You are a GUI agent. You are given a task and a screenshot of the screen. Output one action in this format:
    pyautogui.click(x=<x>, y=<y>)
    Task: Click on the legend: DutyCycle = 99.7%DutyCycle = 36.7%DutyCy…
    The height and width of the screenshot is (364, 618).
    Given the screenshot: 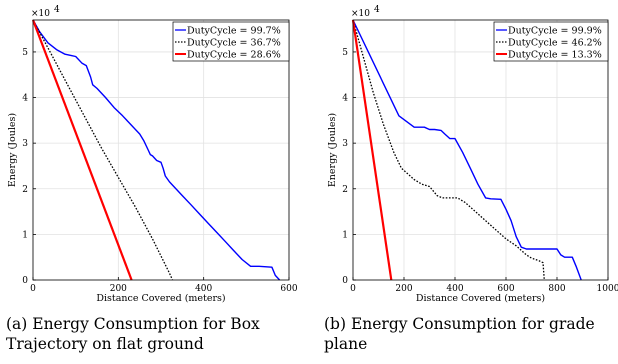 What is the action you would take?
    pyautogui.click(x=231, y=41)
    